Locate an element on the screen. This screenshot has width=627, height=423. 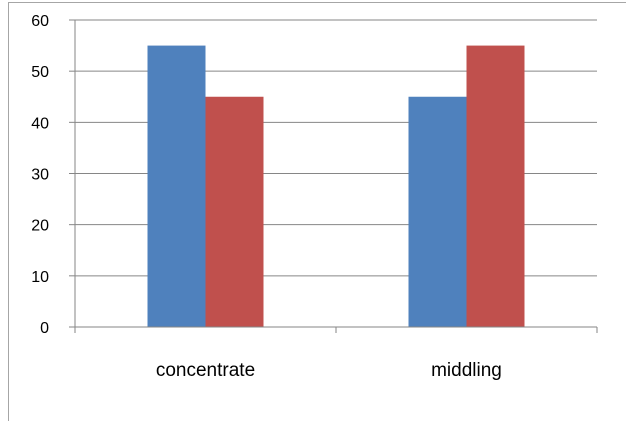
bar-series-2-middling is located at coordinates (495, 186).